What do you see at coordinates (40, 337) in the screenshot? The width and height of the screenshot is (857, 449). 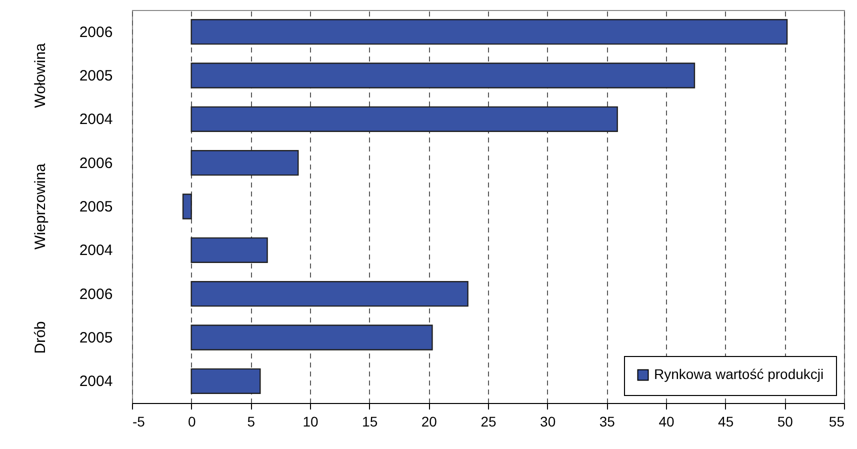 I see `text: Drób` at bounding box center [40, 337].